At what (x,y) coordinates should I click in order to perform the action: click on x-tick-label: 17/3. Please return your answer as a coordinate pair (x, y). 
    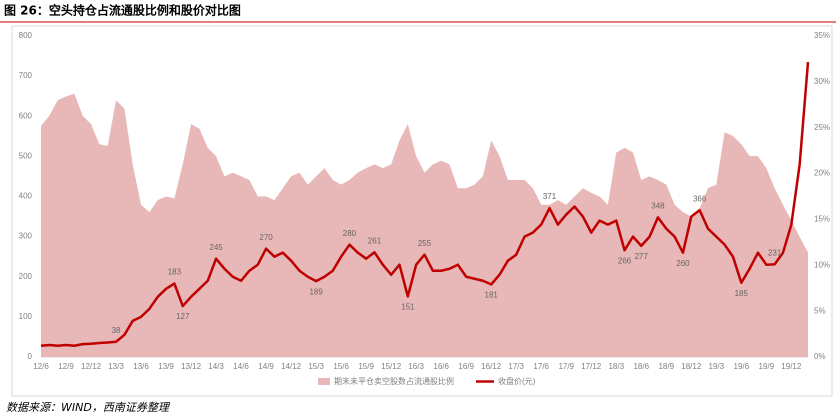
    Looking at the image, I should click on (516, 366).